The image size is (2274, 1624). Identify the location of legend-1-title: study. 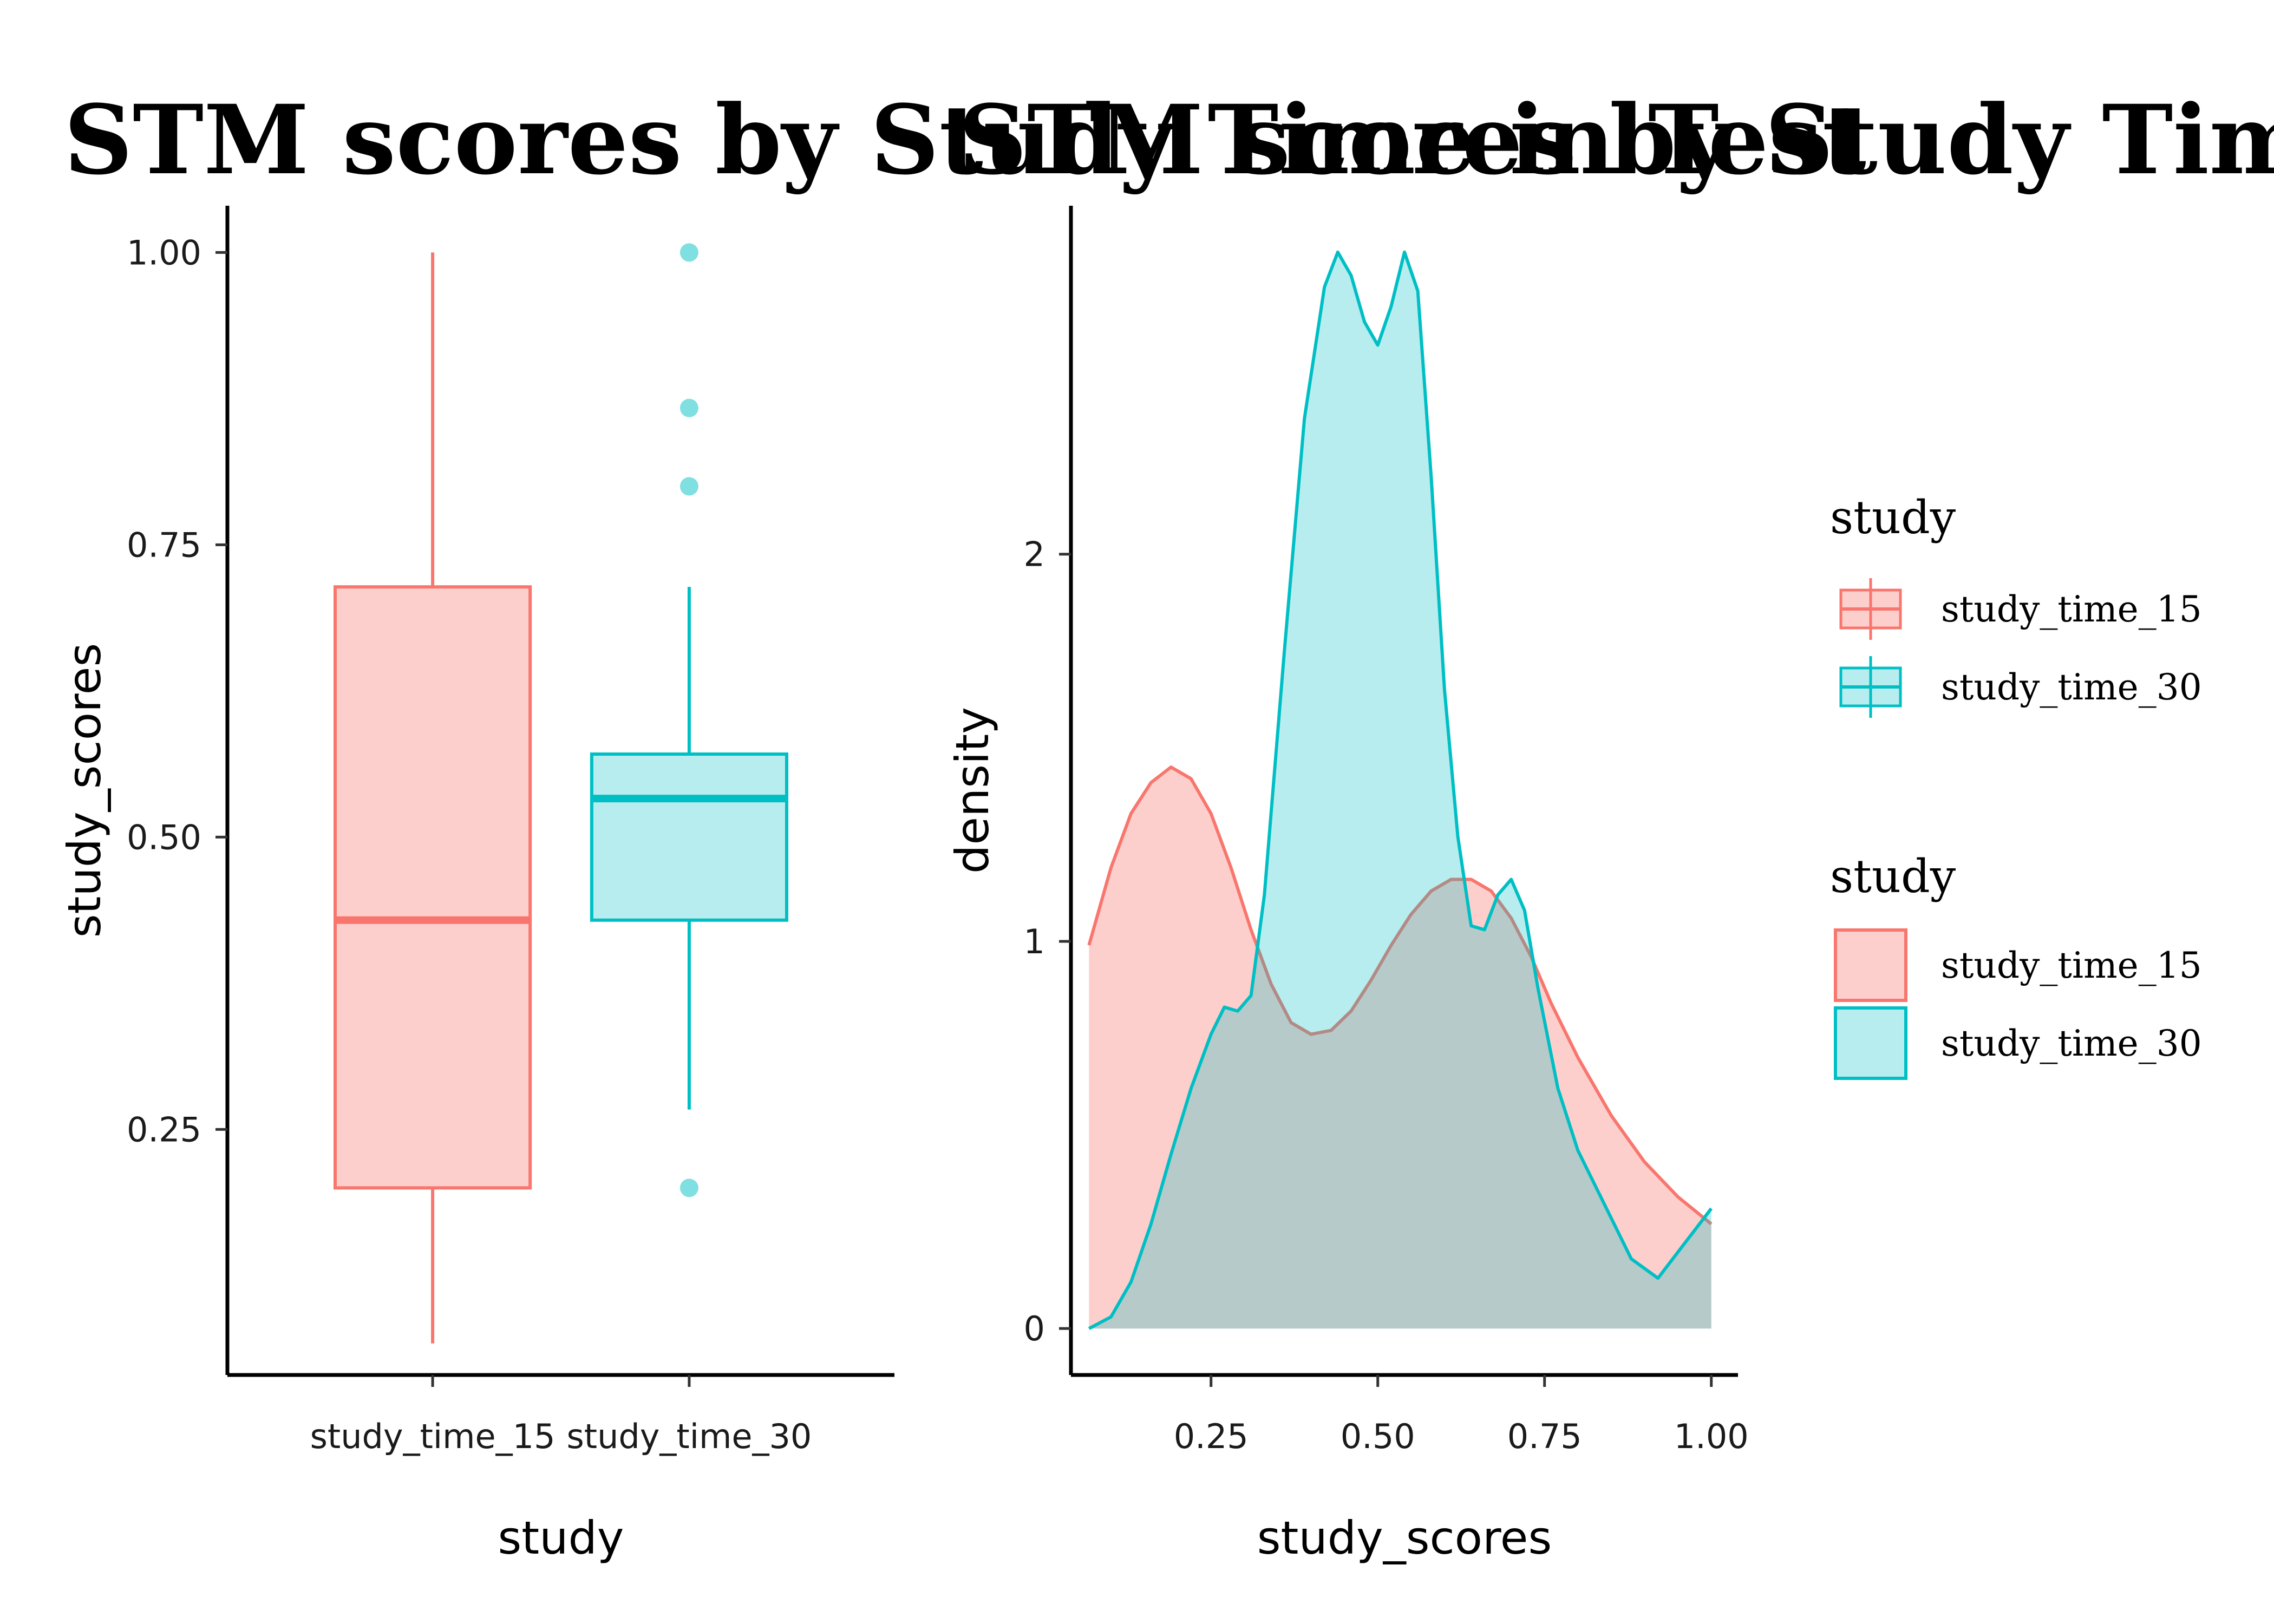
(1893, 517).